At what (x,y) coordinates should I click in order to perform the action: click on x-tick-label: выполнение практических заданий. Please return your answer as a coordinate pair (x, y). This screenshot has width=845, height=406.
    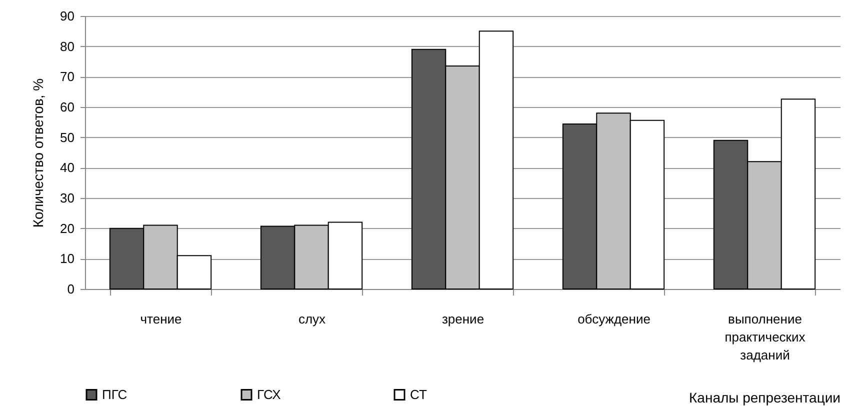
    Looking at the image, I should click on (765, 337).